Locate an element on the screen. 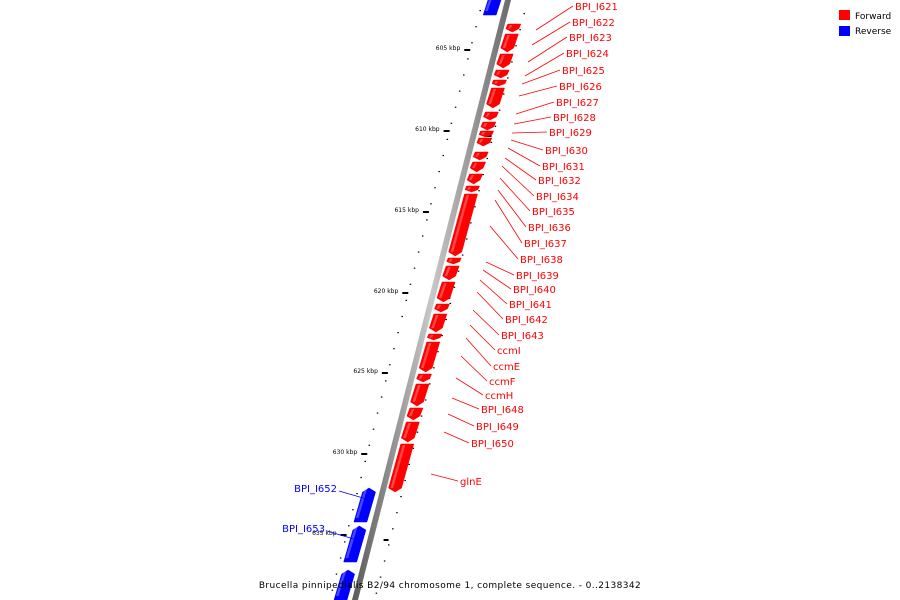 This screenshot has height=600, width=900. gene-label-bpi_i630: BPI_I630 is located at coordinates (566, 151).